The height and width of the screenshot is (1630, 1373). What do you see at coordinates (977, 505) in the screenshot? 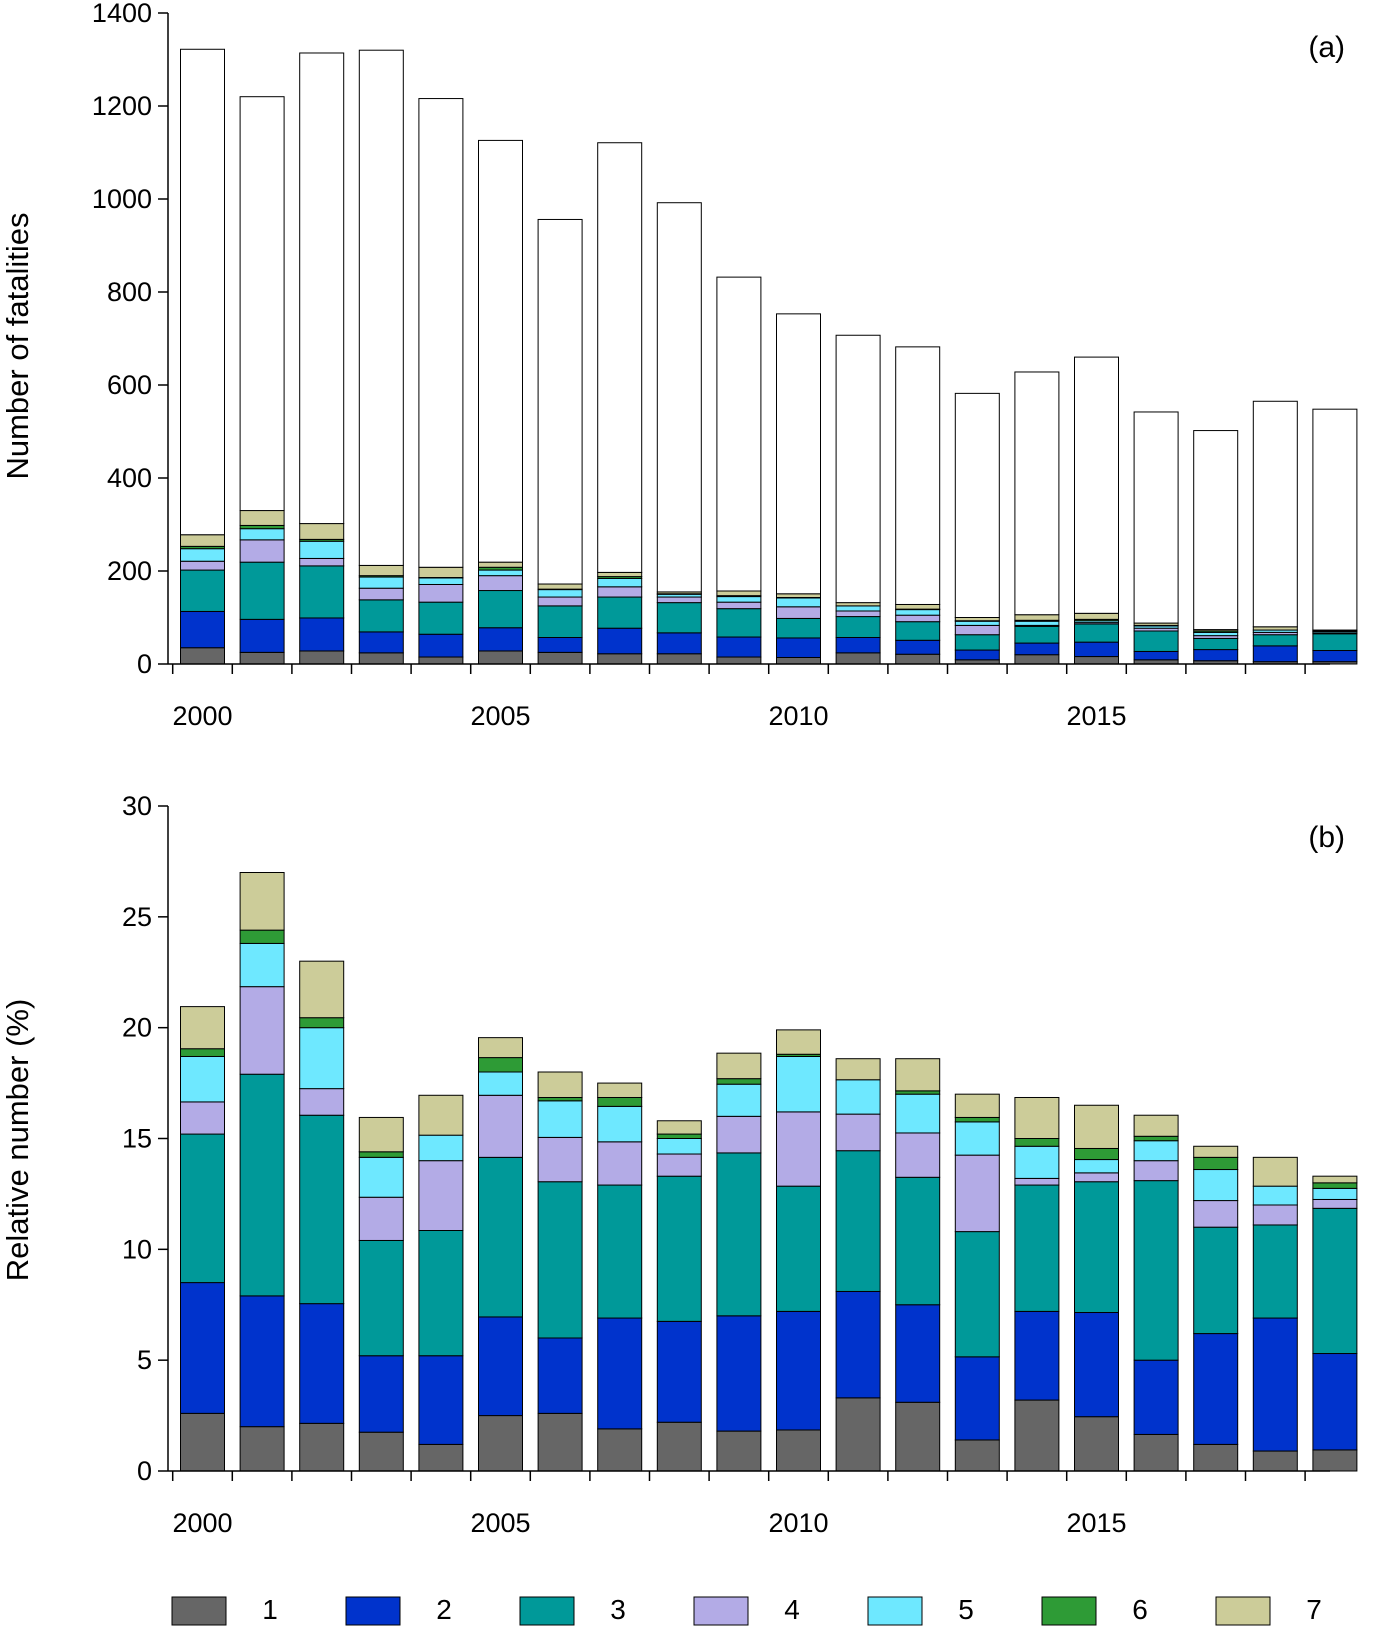
I see `panel-a-bar-2013-series-total` at bounding box center [977, 505].